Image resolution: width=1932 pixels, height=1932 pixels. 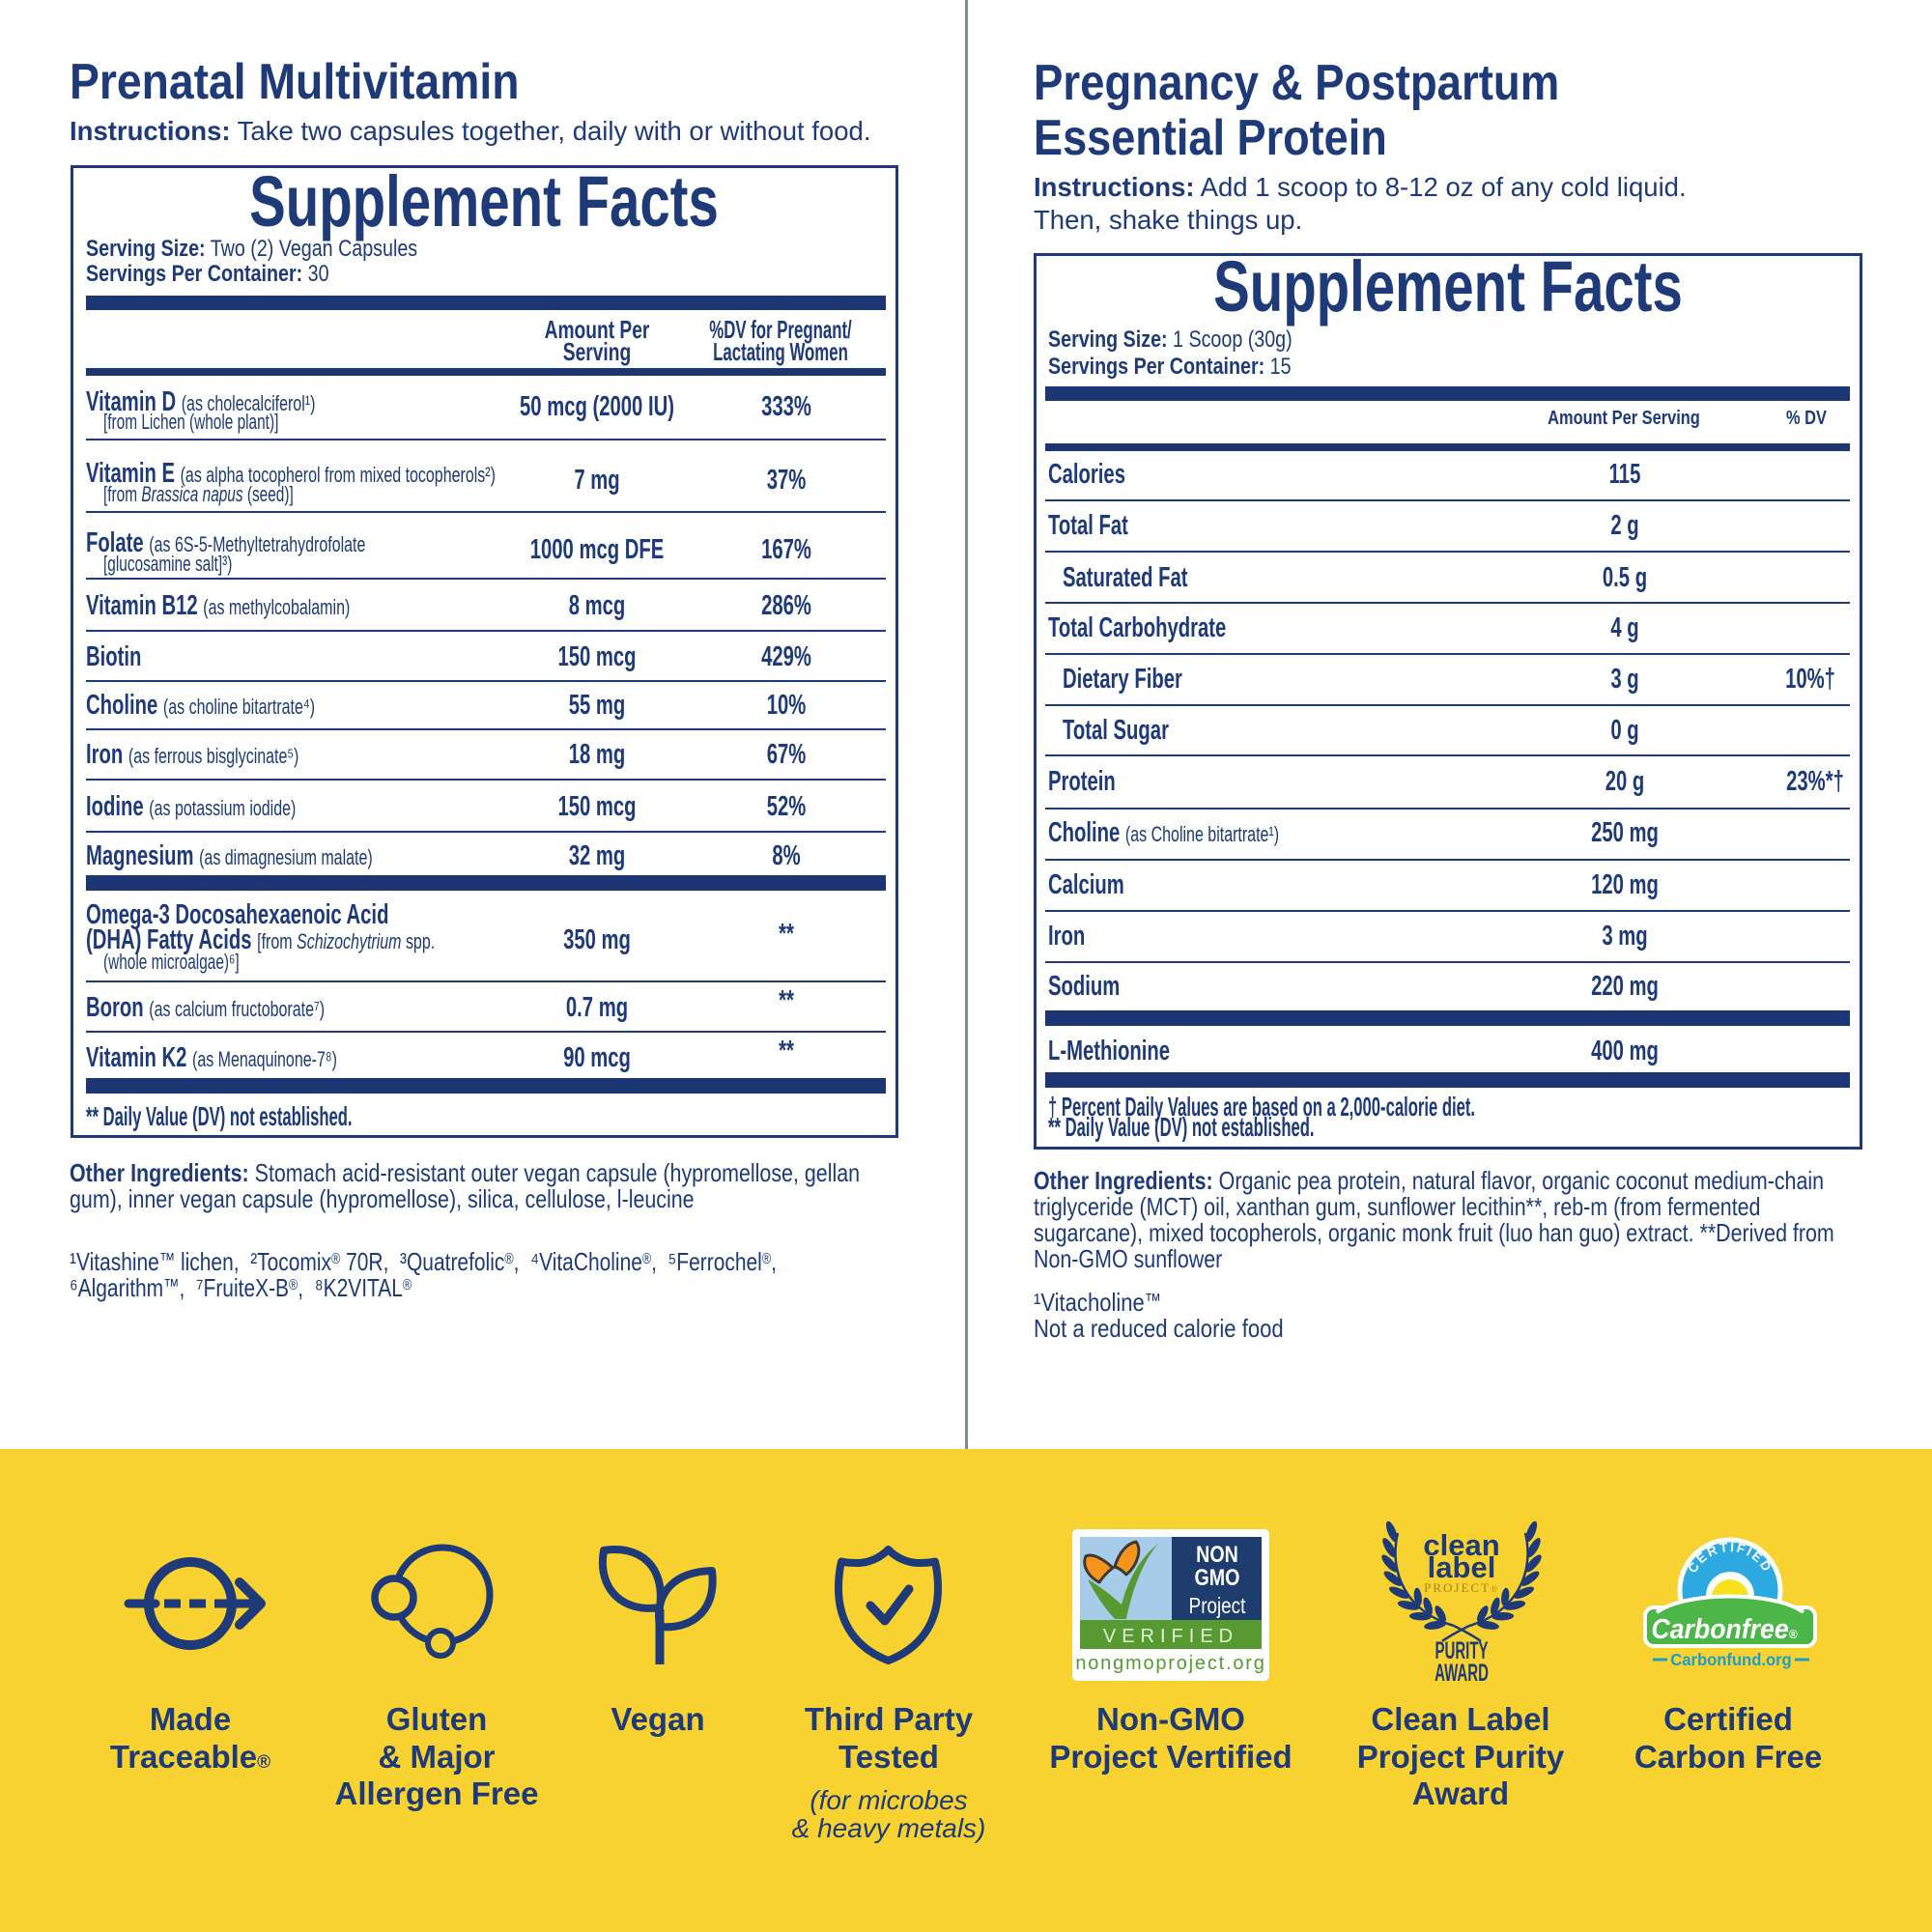 What do you see at coordinates (1217, 1554) in the screenshot?
I see `svg-text: NON` at bounding box center [1217, 1554].